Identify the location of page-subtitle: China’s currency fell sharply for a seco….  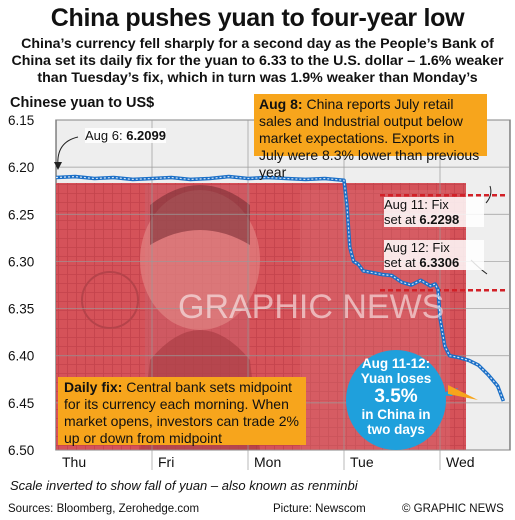
(257, 61).